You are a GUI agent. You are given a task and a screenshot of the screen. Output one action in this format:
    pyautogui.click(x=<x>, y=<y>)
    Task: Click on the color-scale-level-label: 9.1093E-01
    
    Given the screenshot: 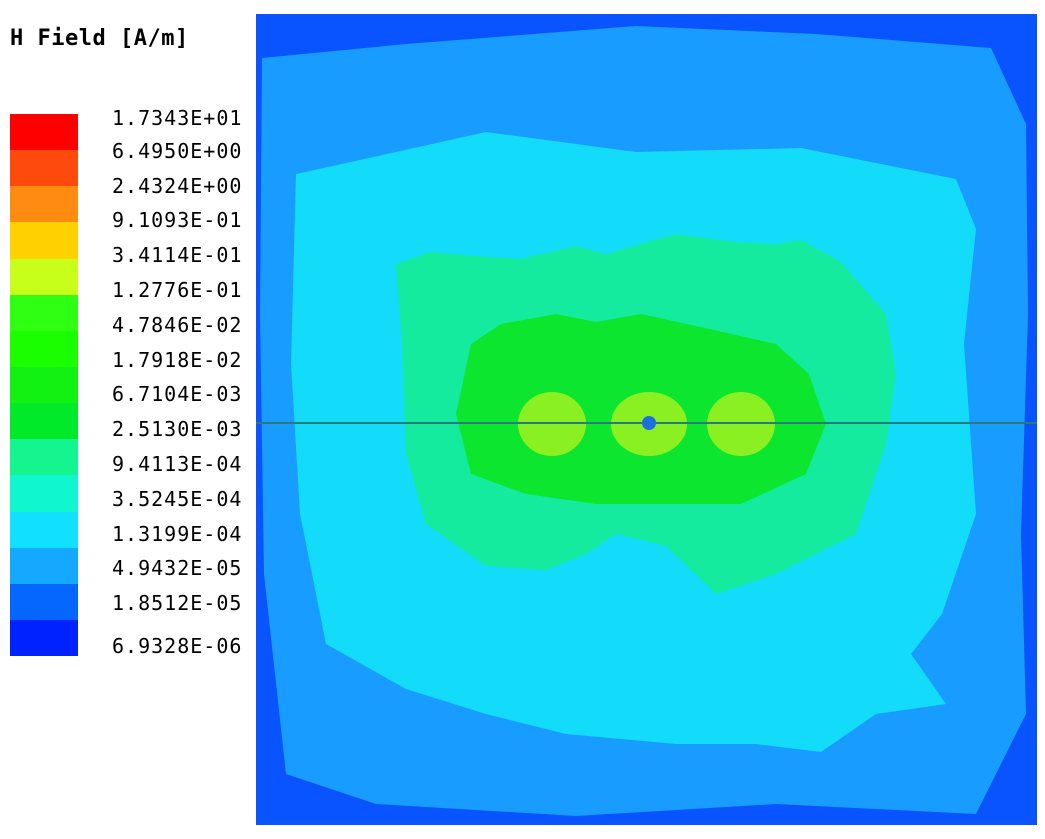 What is the action you would take?
    pyautogui.click(x=187, y=220)
    